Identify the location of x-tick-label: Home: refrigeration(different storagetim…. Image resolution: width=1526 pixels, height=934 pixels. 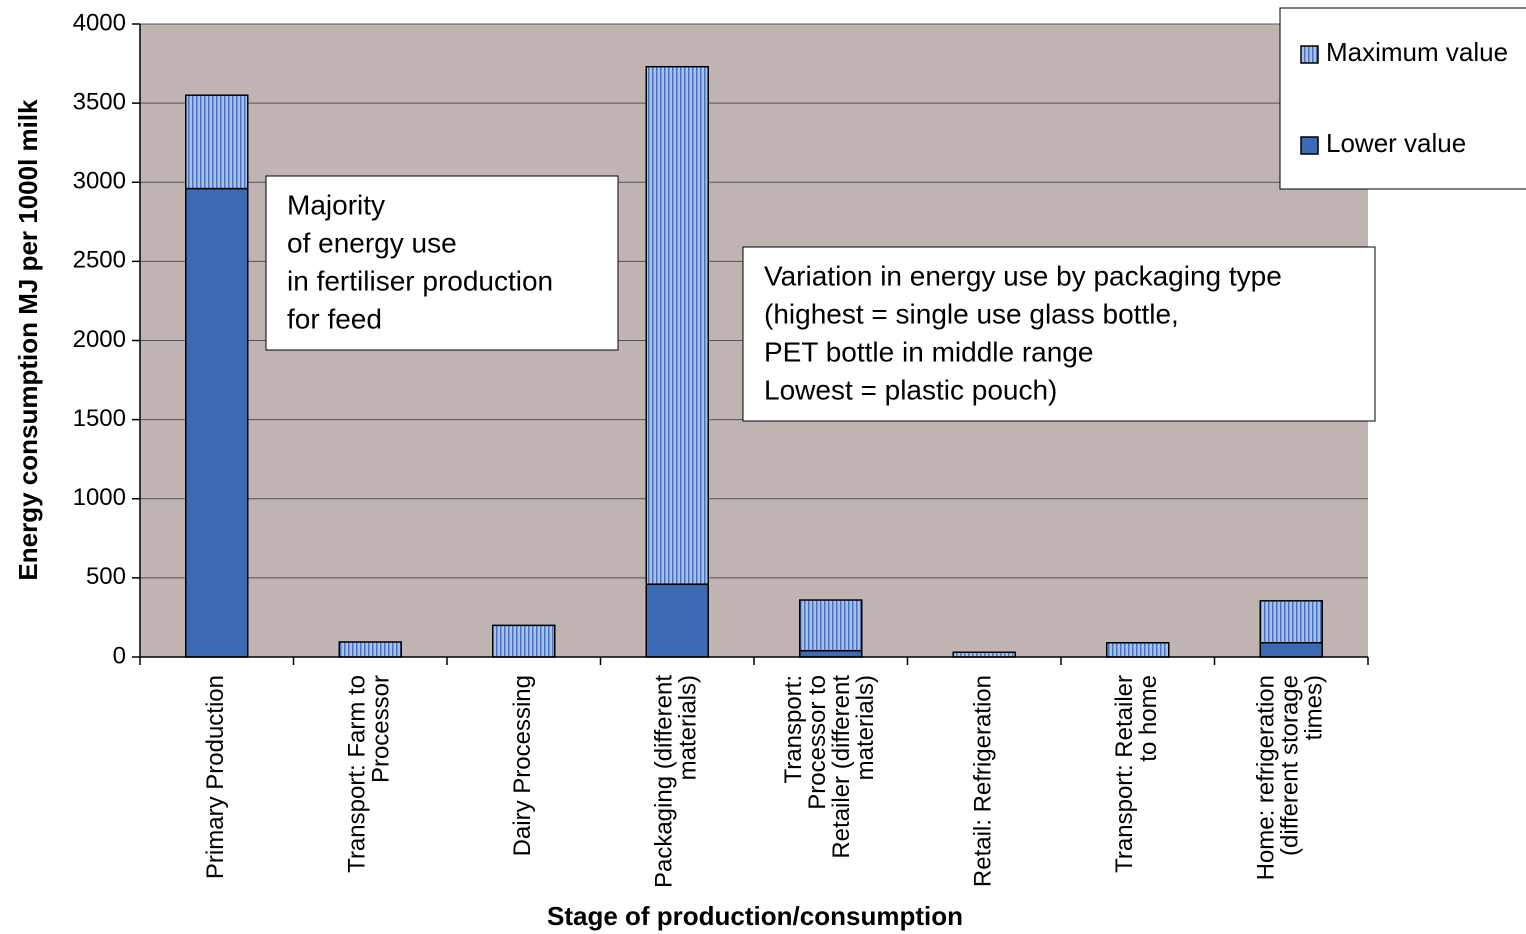
(1290, 777).